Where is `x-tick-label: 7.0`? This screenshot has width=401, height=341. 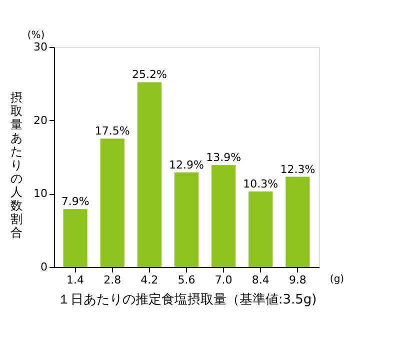
x-tick-label: 7.0 is located at coordinates (223, 280).